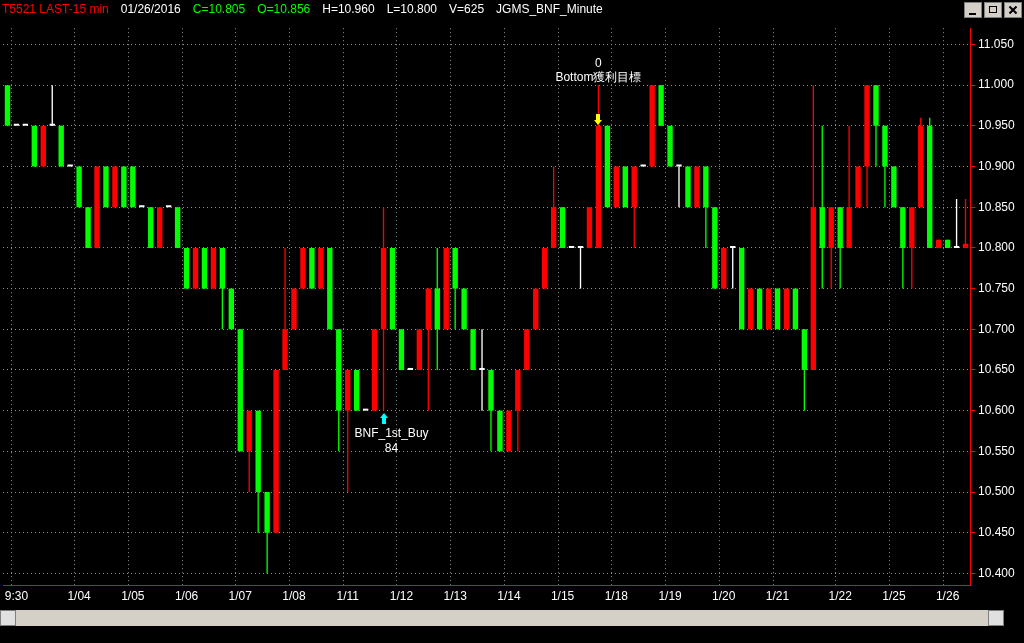  I want to click on y-tick-label: 10.650, so click(997, 369).